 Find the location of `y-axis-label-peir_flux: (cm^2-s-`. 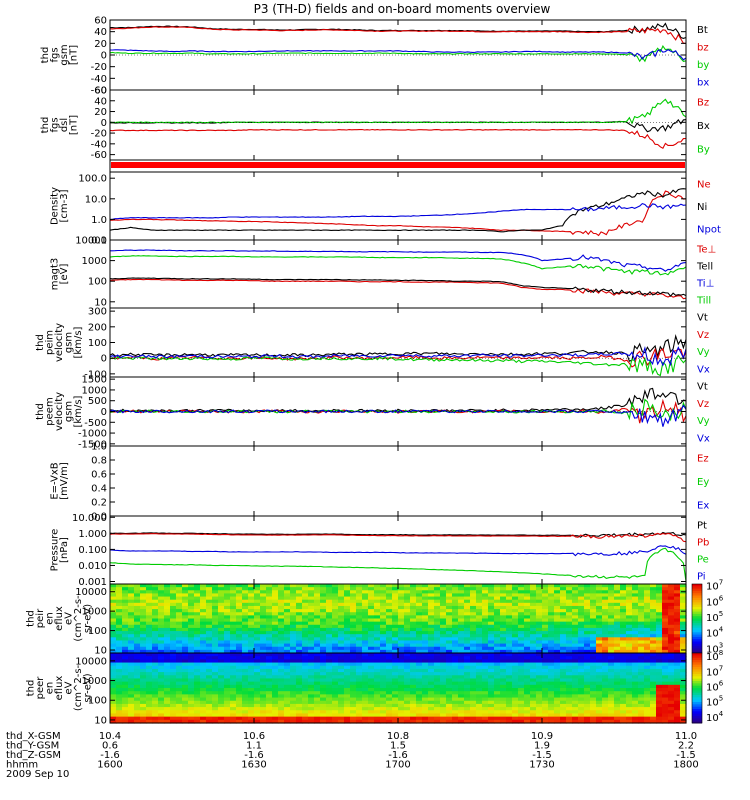

y-axis-label-peir_flux: (cm^2-s- is located at coordinates (78, 618).